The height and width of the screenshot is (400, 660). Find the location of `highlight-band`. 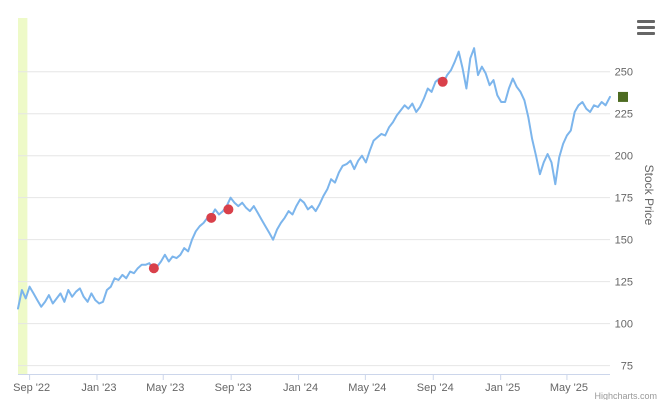

highlight-band is located at coordinates (23, 196).